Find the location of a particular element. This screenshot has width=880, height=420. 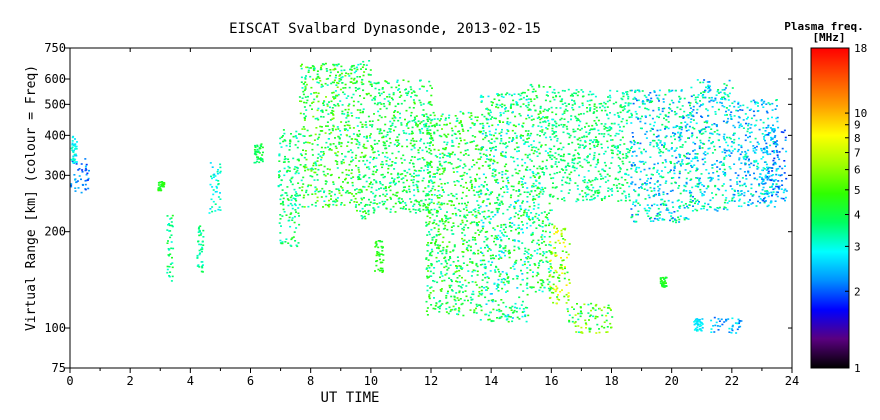

data-cluster is located at coordinates (200, 249).